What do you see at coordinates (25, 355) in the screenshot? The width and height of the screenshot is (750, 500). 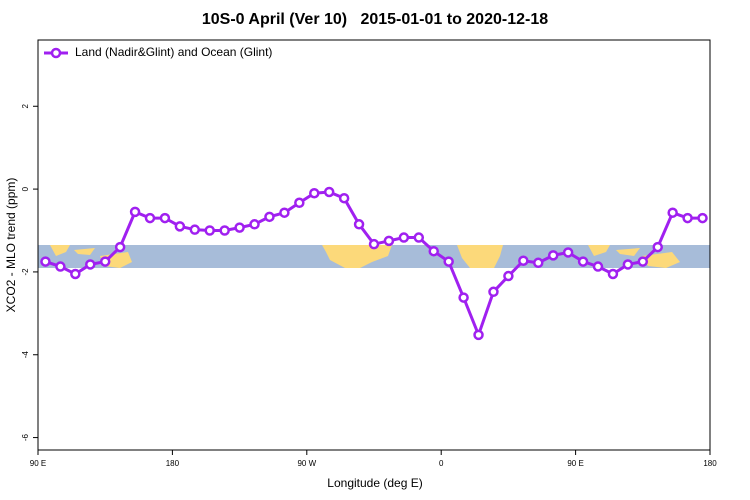 I see `y-tick-label: -4` at bounding box center [25, 355].